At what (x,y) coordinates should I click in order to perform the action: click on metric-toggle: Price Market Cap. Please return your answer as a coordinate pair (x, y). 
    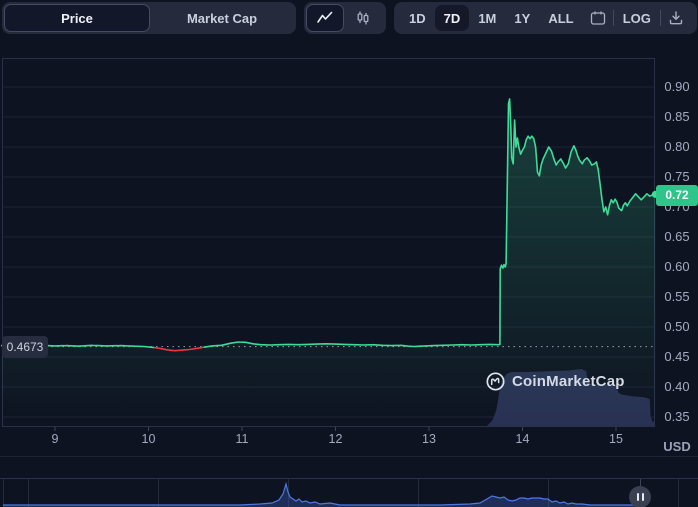
    Looking at the image, I should click on (149, 18).